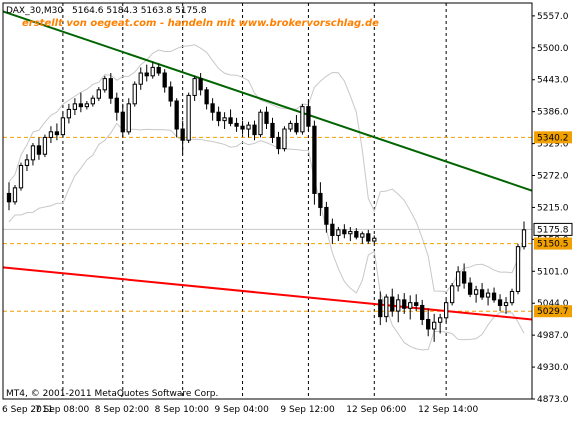 This screenshot has height=421, width=574. I want to click on price-tick-label: 5386.0, so click(553, 113).